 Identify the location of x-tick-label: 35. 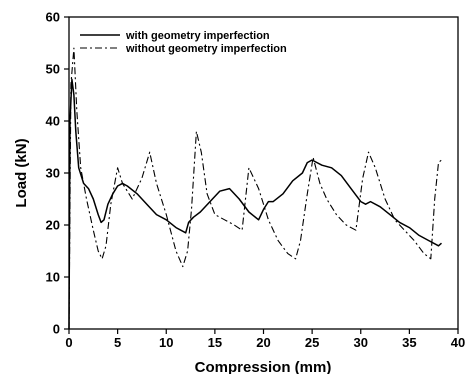
(409, 342).